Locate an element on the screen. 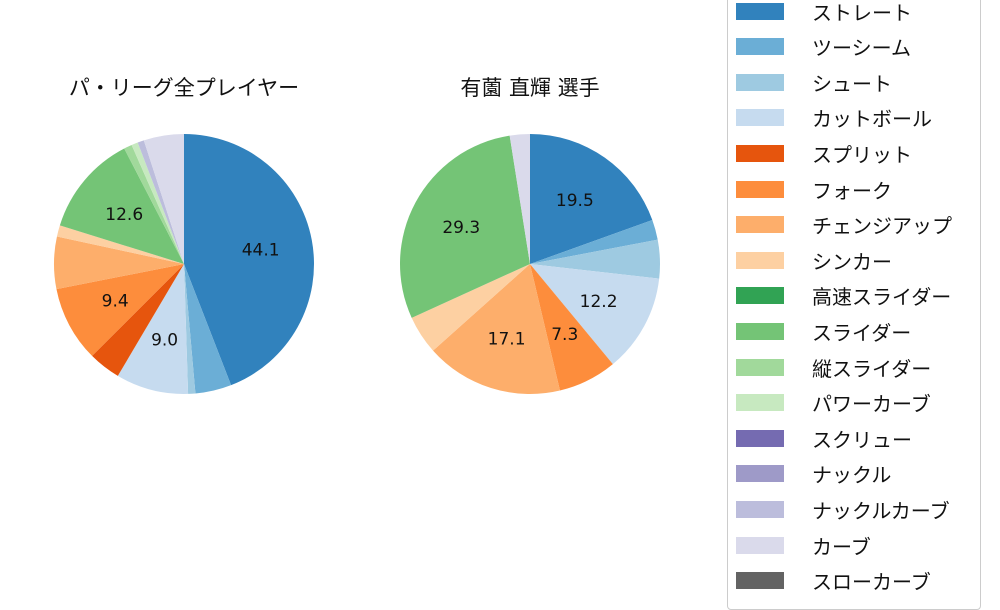 The image size is (1000, 610). slice-label: 12.6 is located at coordinates (124, 215).